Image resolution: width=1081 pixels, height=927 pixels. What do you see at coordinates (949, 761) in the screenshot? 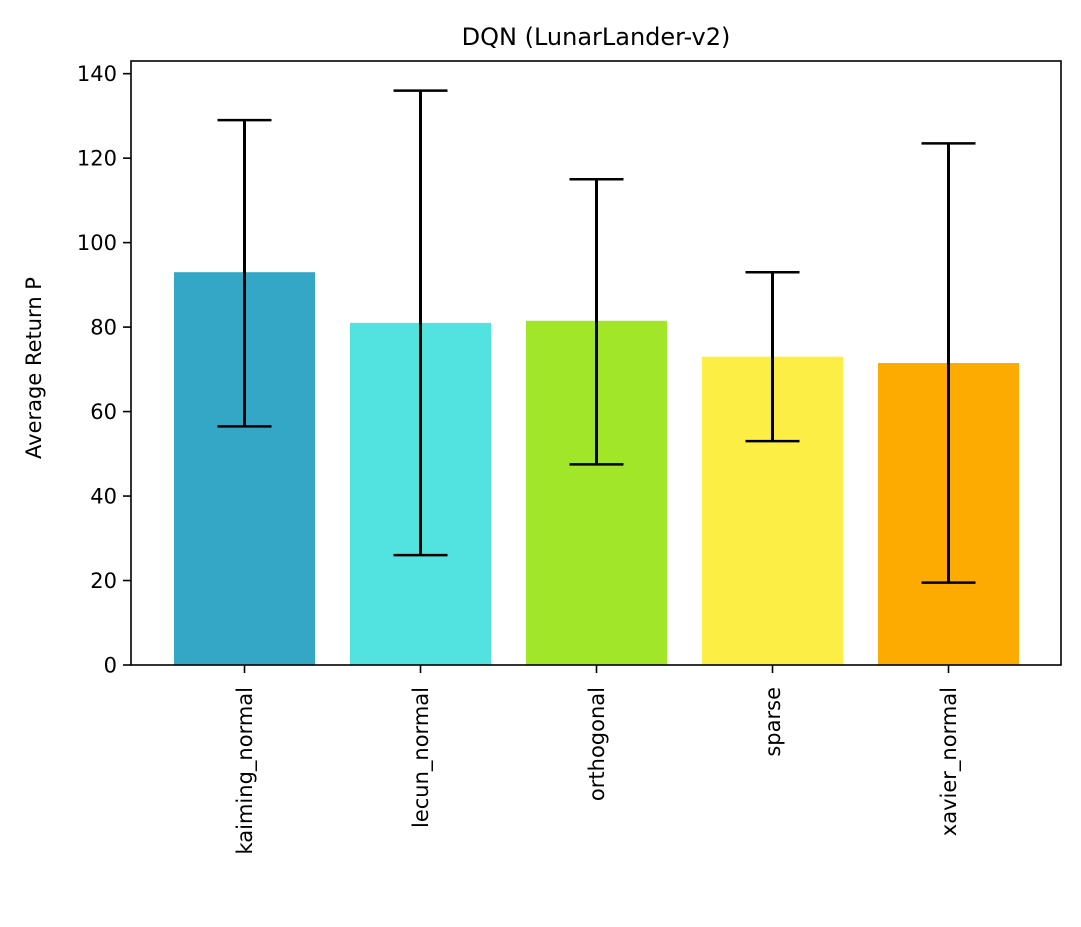
I see `x-tick-label: xavier_normal` at bounding box center [949, 761].